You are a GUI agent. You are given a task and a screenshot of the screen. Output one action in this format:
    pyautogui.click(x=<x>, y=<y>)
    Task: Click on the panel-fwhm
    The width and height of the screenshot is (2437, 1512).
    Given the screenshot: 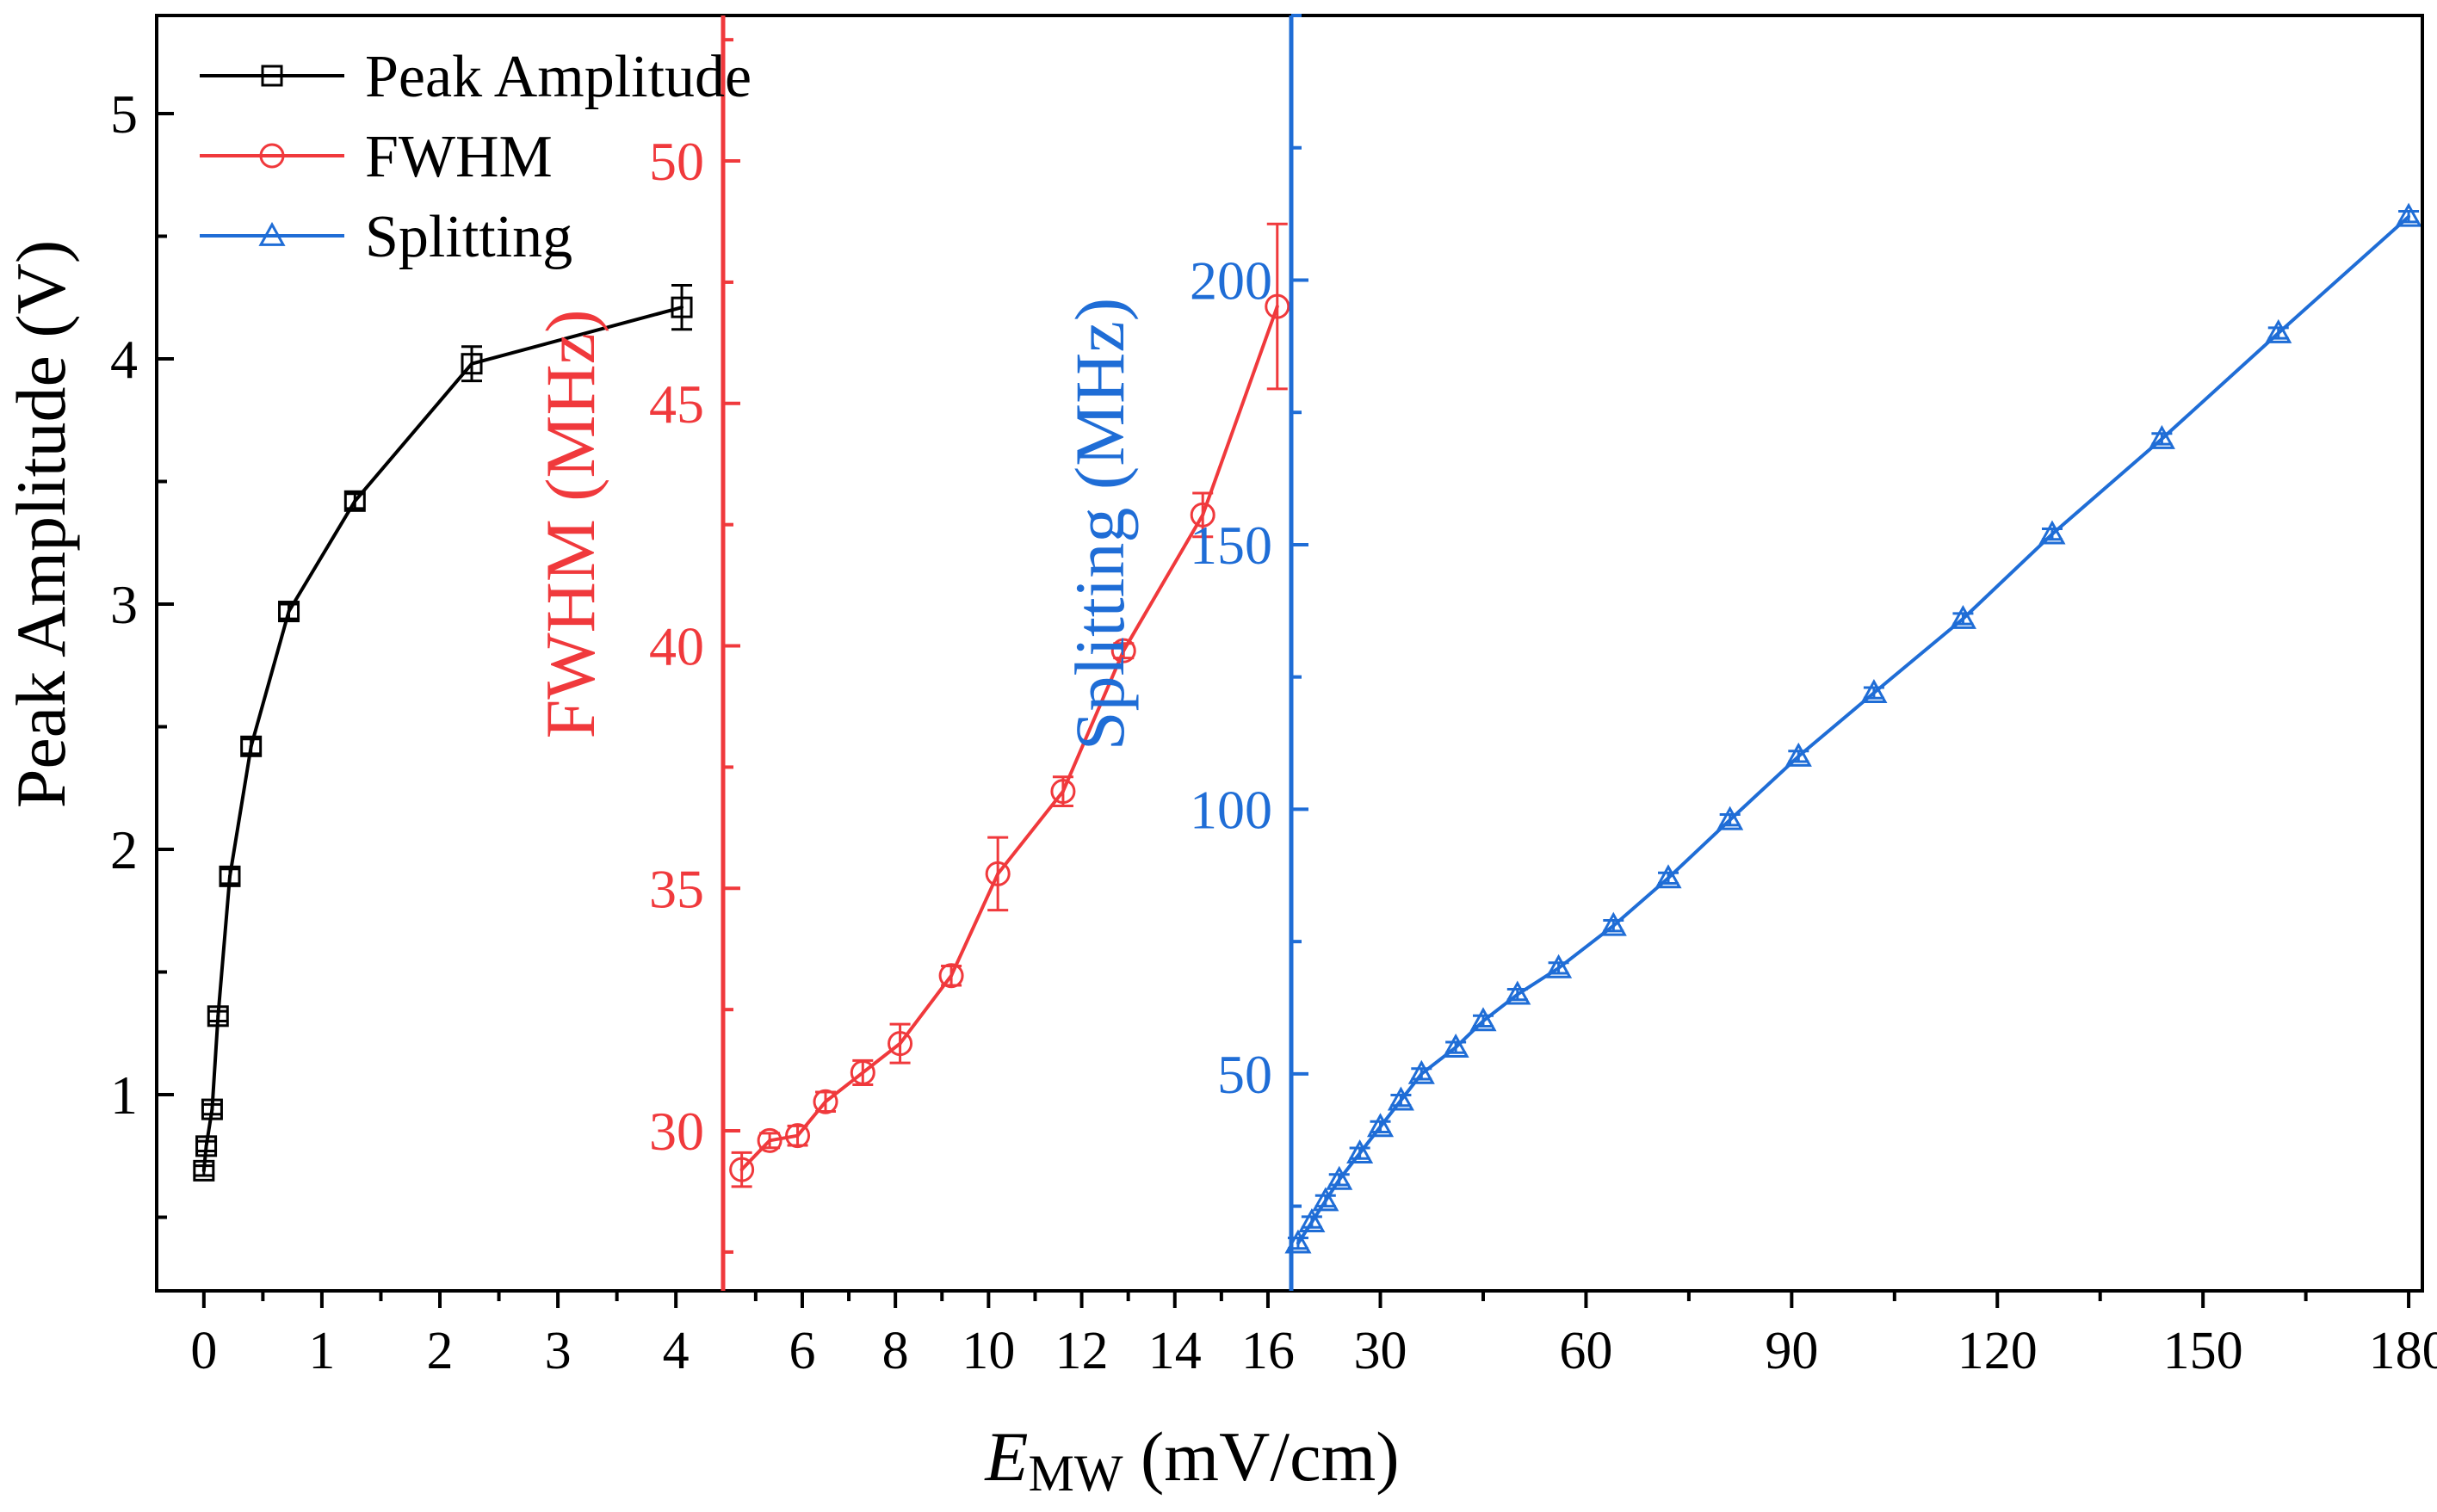 What is the action you would take?
    pyautogui.click(x=1009, y=705)
    